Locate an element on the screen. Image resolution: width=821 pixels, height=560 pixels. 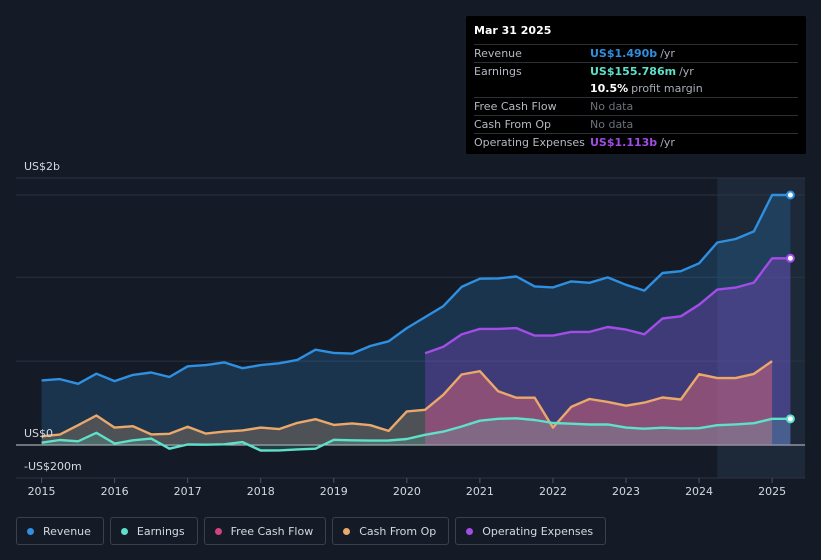
y-label-bottom: -US$200m is located at coordinates (53, 466).